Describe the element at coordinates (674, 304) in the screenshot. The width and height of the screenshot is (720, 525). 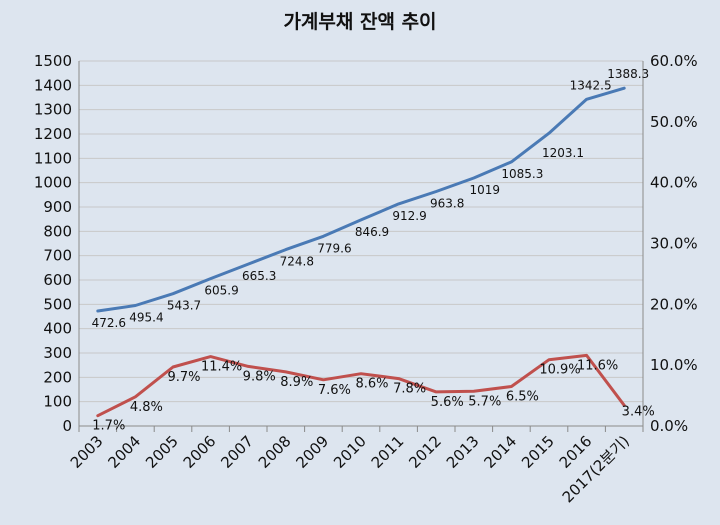
I see `right-tick-label: 20.0%` at that location.